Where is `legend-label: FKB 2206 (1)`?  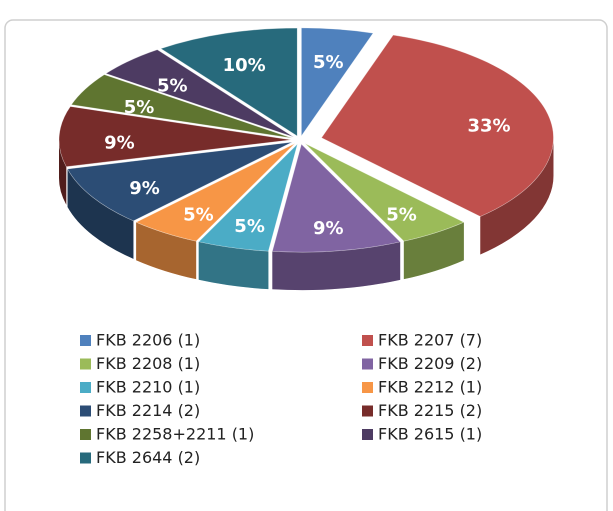 legend-label: FKB 2206 (1) is located at coordinates (148, 340).